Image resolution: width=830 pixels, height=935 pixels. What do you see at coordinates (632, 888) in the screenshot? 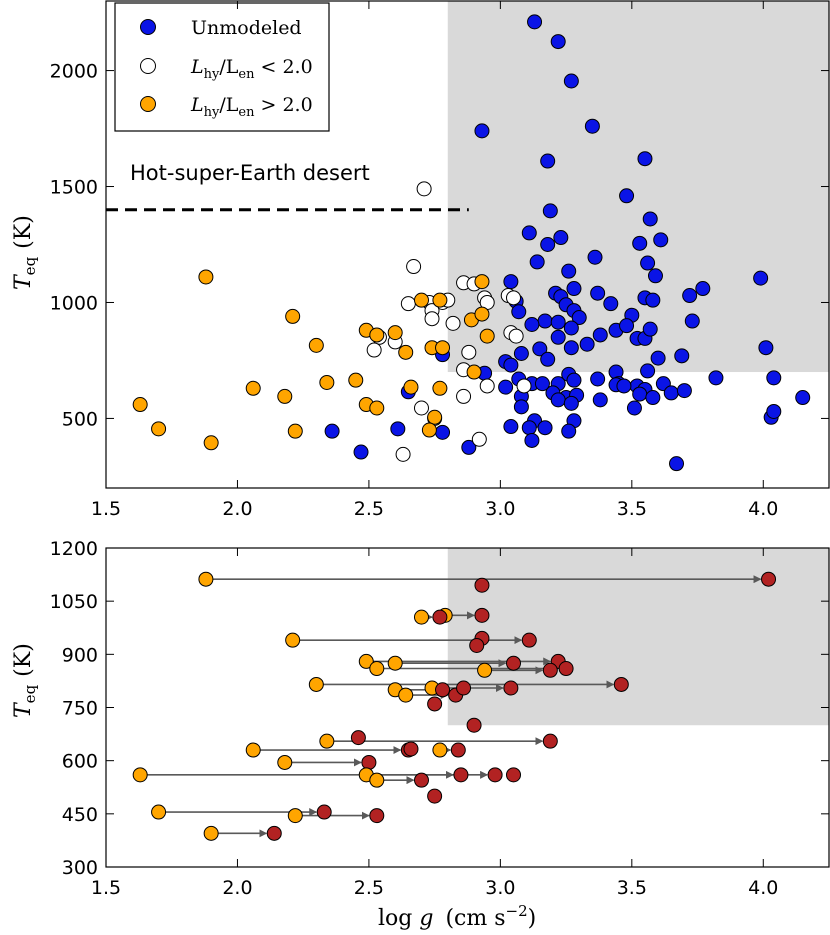
I see `bottom-xtick-label-3.5: 3.5` at bounding box center [632, 888].